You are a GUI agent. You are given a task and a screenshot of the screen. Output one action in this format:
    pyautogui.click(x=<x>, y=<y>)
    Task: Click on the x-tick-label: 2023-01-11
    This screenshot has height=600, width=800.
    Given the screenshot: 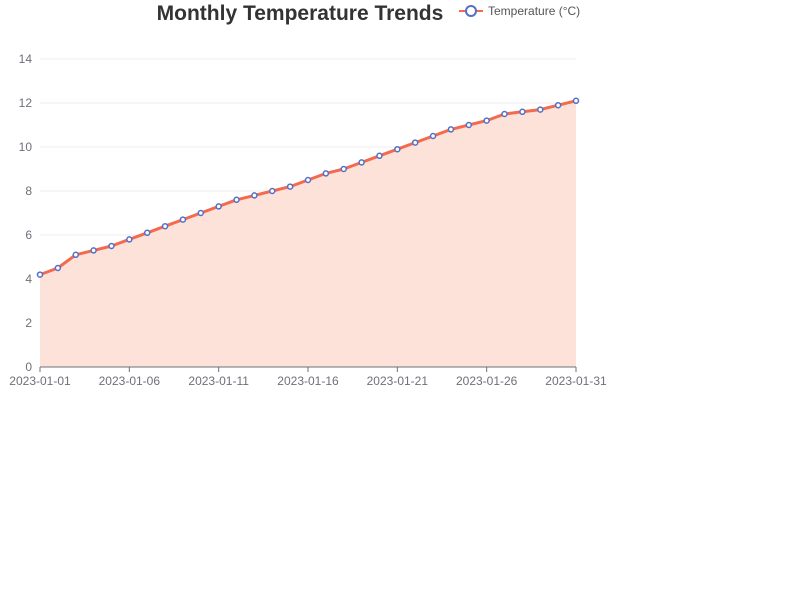 What is the action you would take?
    pyautogui.click(x=218, y=381)
    